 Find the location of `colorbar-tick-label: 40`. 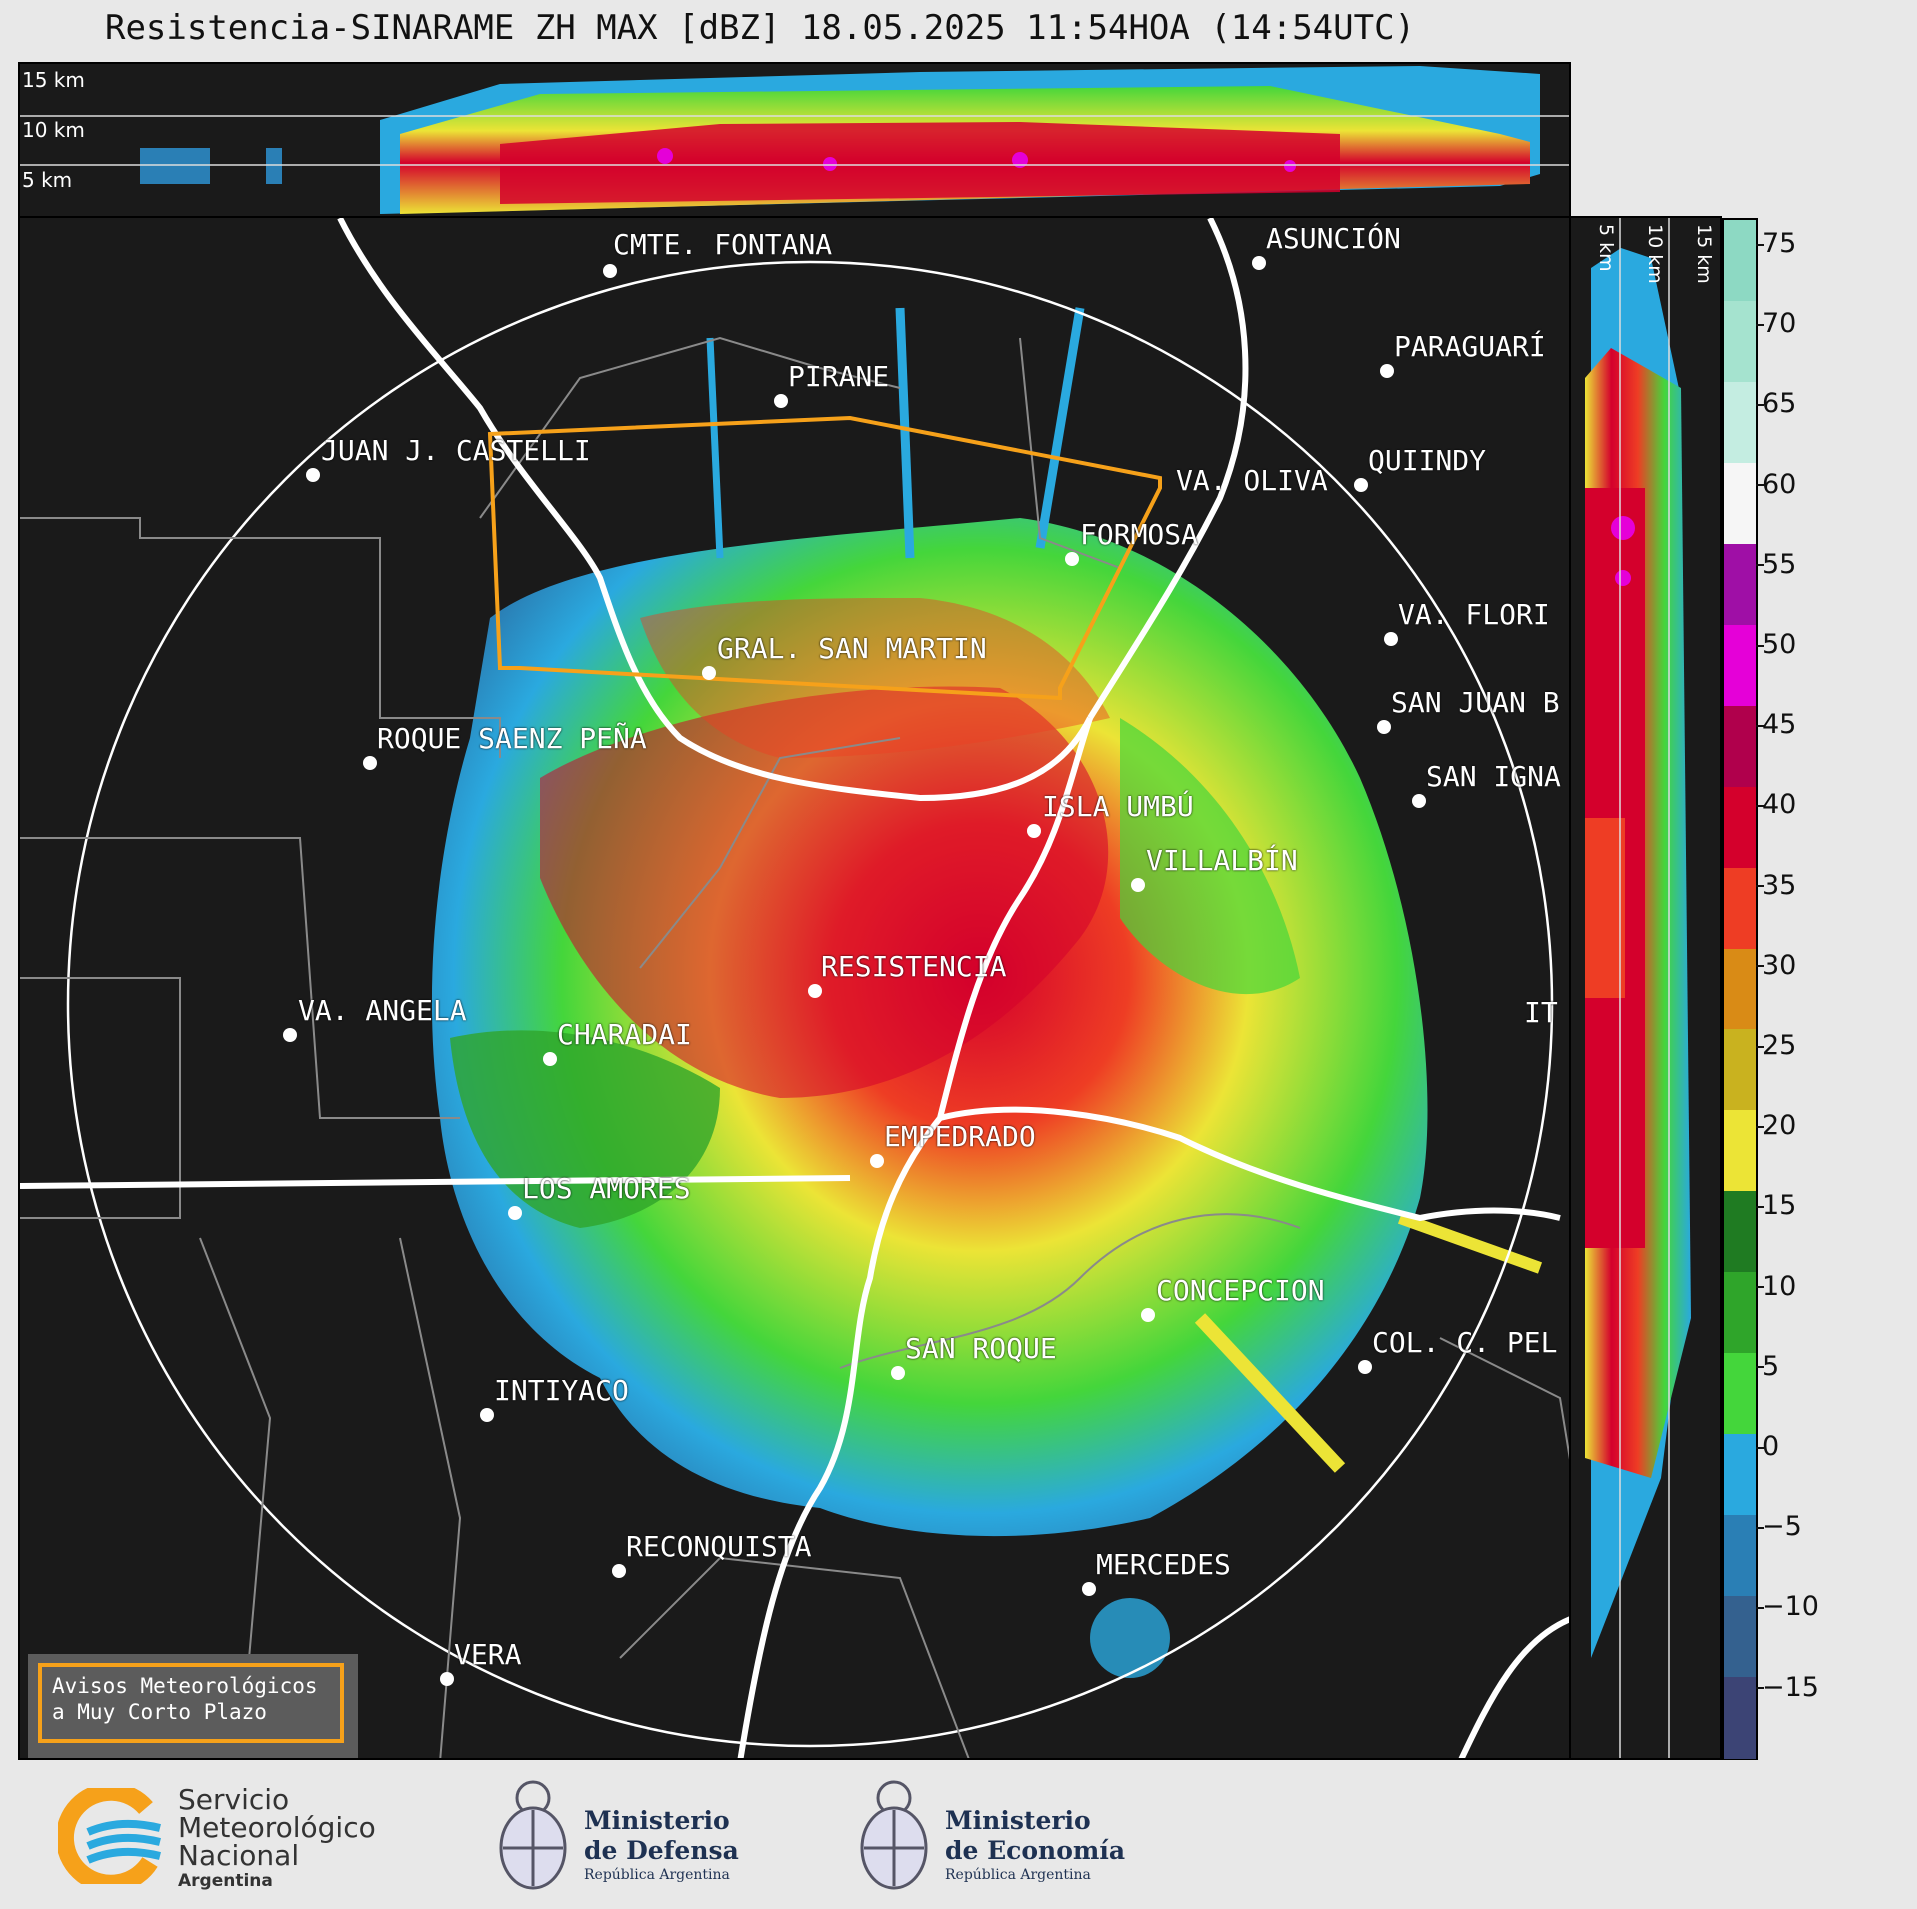

colorbar-tick-label: 40 is located at coordinates (1776, 805).